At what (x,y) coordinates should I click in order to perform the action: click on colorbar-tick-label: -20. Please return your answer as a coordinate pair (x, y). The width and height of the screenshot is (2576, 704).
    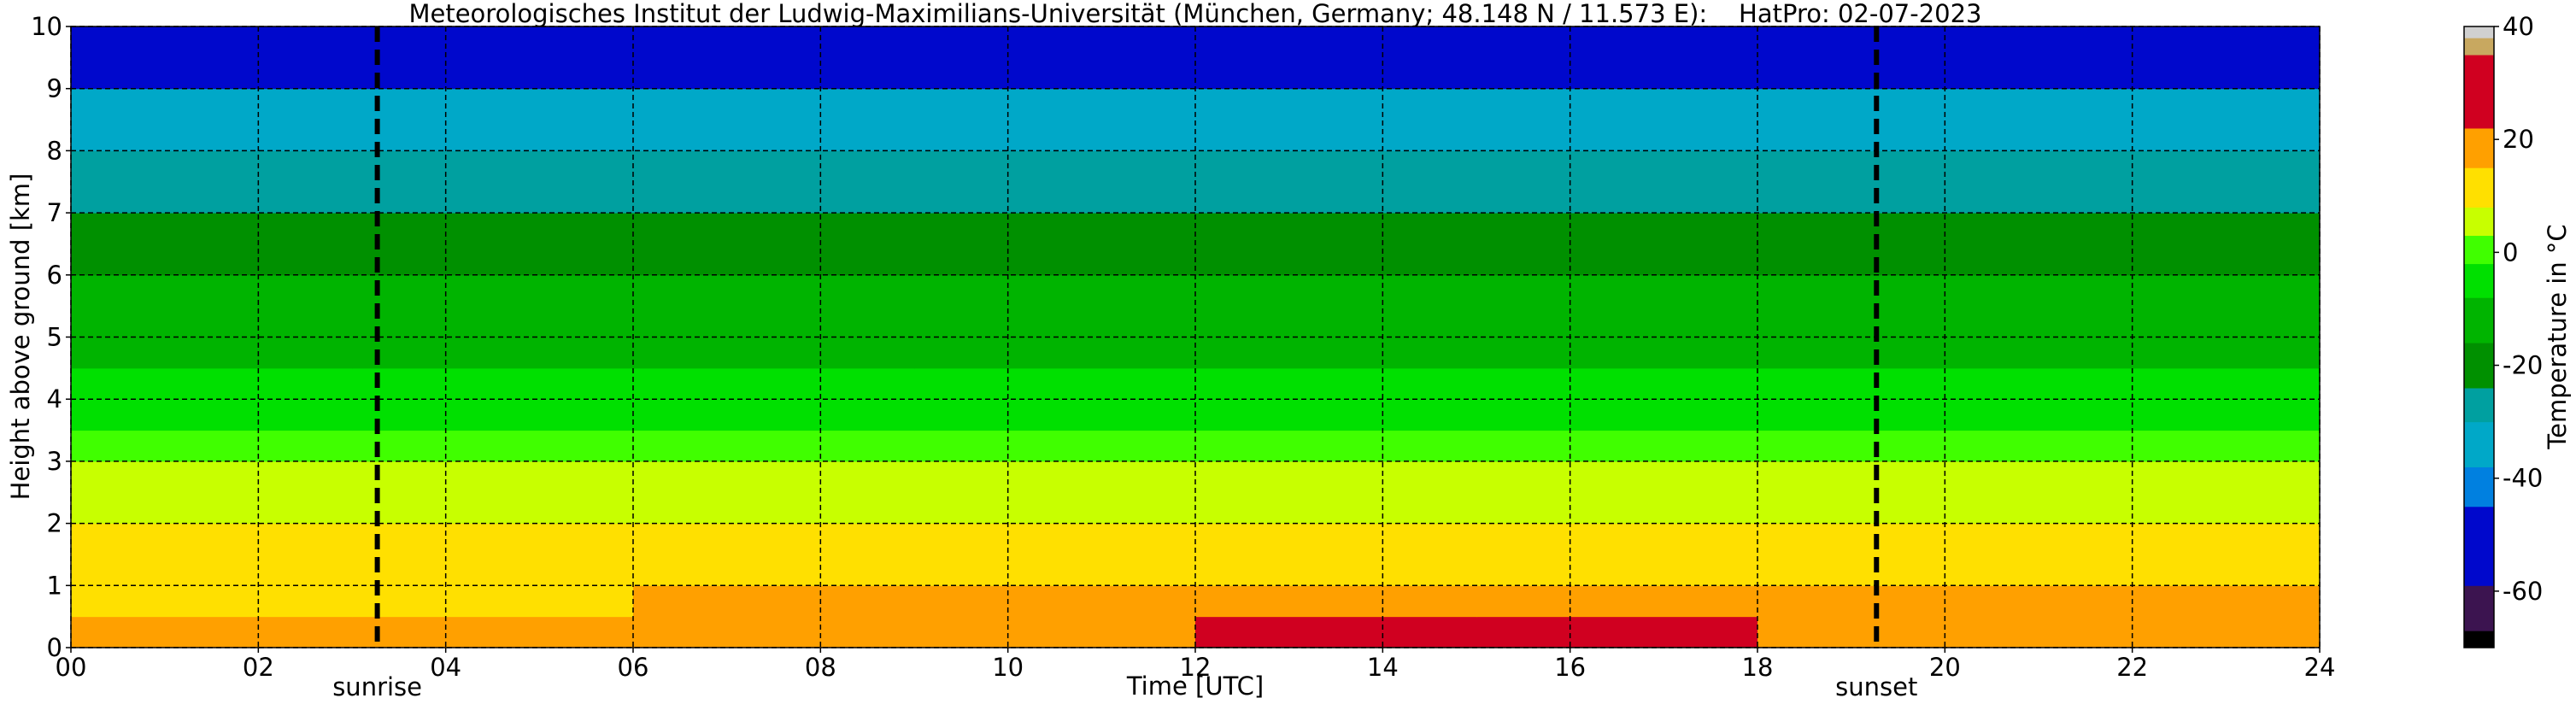
    Looking at the image, I should click on (2523, 365).